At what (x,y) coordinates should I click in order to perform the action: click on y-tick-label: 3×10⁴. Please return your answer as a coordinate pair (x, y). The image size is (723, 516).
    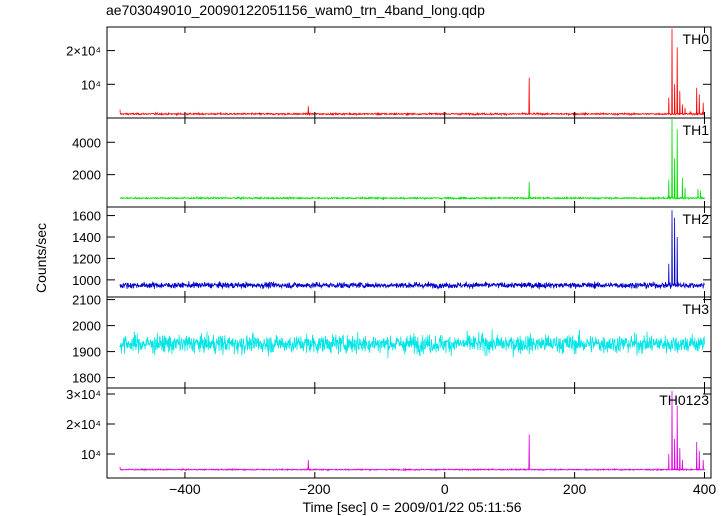
    Looking at the image, I should click on (83, 394).